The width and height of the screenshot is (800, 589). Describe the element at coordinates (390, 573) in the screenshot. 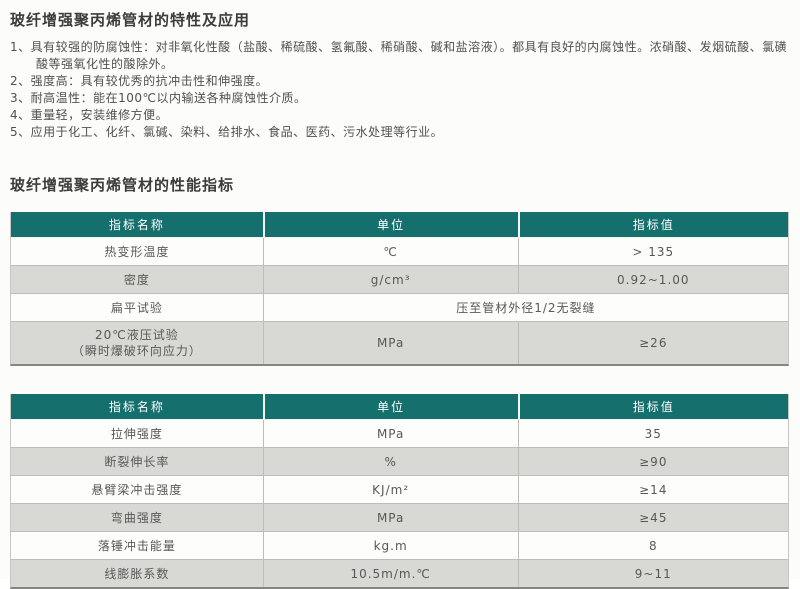

I see `unit-cell: 10.5m/m.℃` at that location.